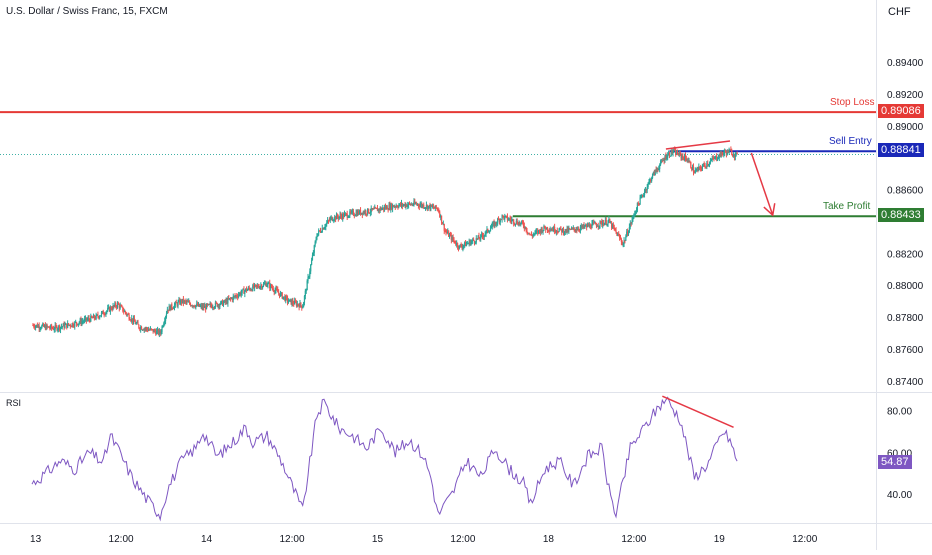 Image resolution: width=932 pixels, height=555 pixels. Describe the element at coordinates (905, 127) in the screenshot. I see `price-tick-label: 0.89000` at that location.